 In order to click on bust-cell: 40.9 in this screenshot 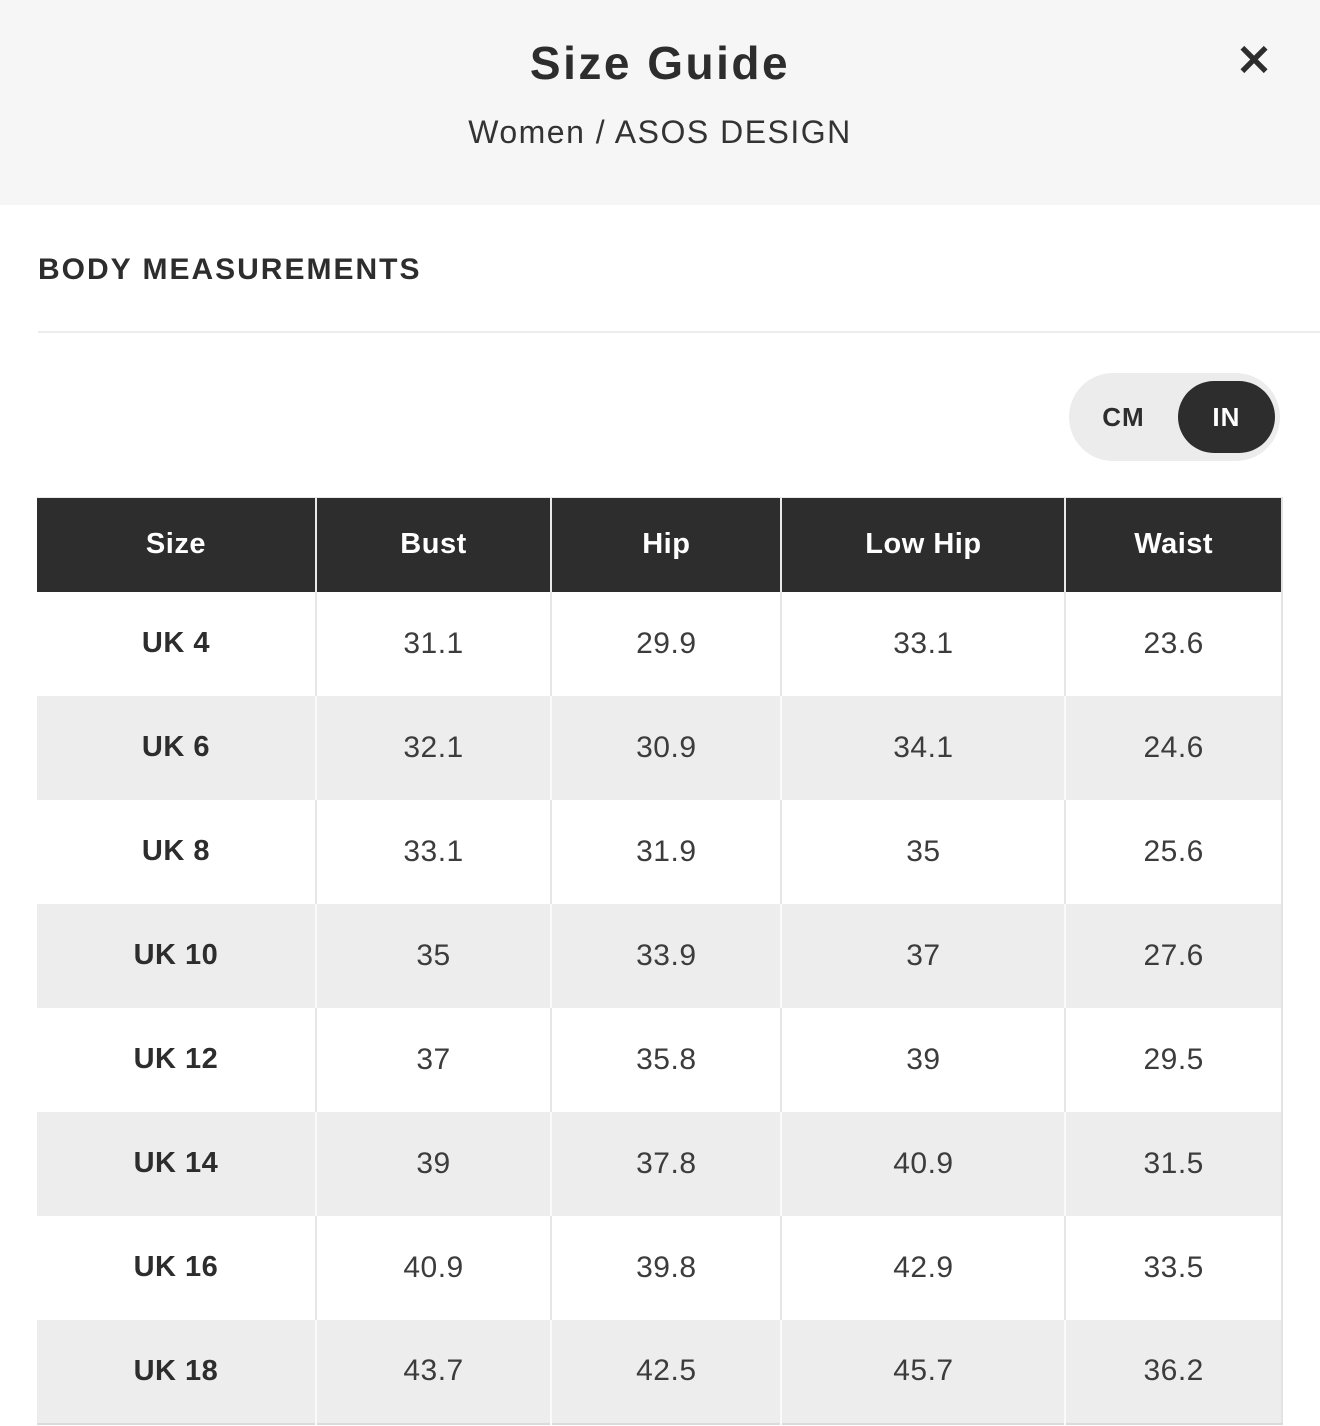, I will do `click(434, 1267)`.